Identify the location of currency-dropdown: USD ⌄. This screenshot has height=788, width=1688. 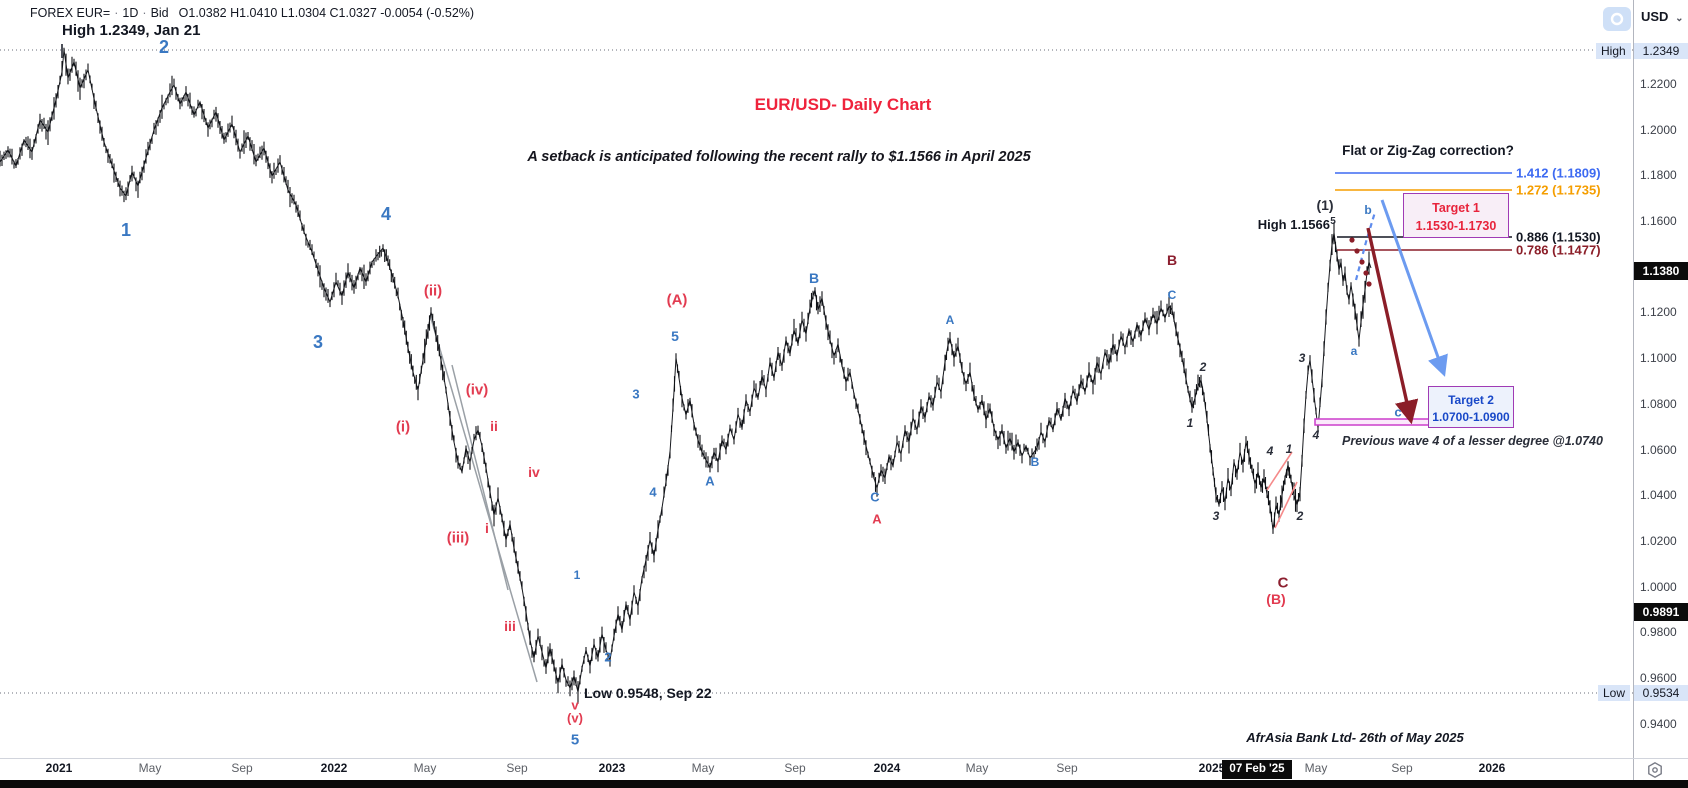
(1662, 16).